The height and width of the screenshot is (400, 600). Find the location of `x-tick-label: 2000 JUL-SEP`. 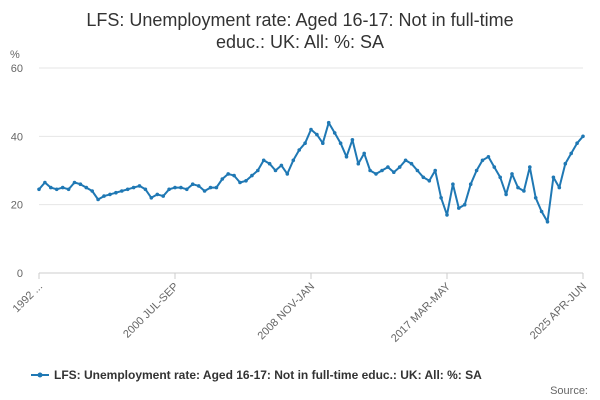

x-tick-label: 2000 JUL-SEP is located at coordinates (151, 311).